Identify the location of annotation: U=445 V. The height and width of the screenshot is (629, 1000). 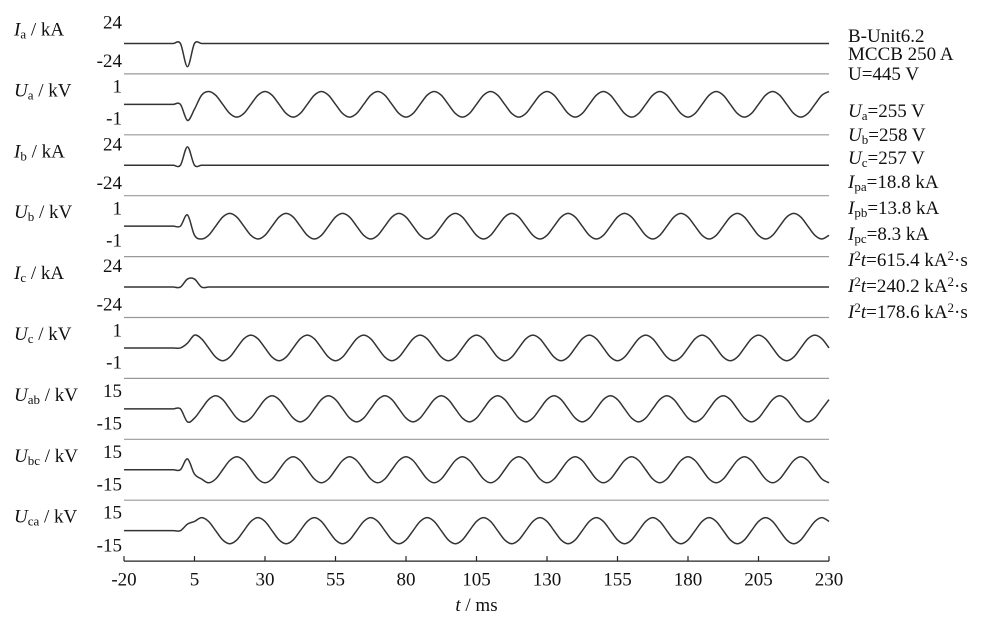
(883, 74).